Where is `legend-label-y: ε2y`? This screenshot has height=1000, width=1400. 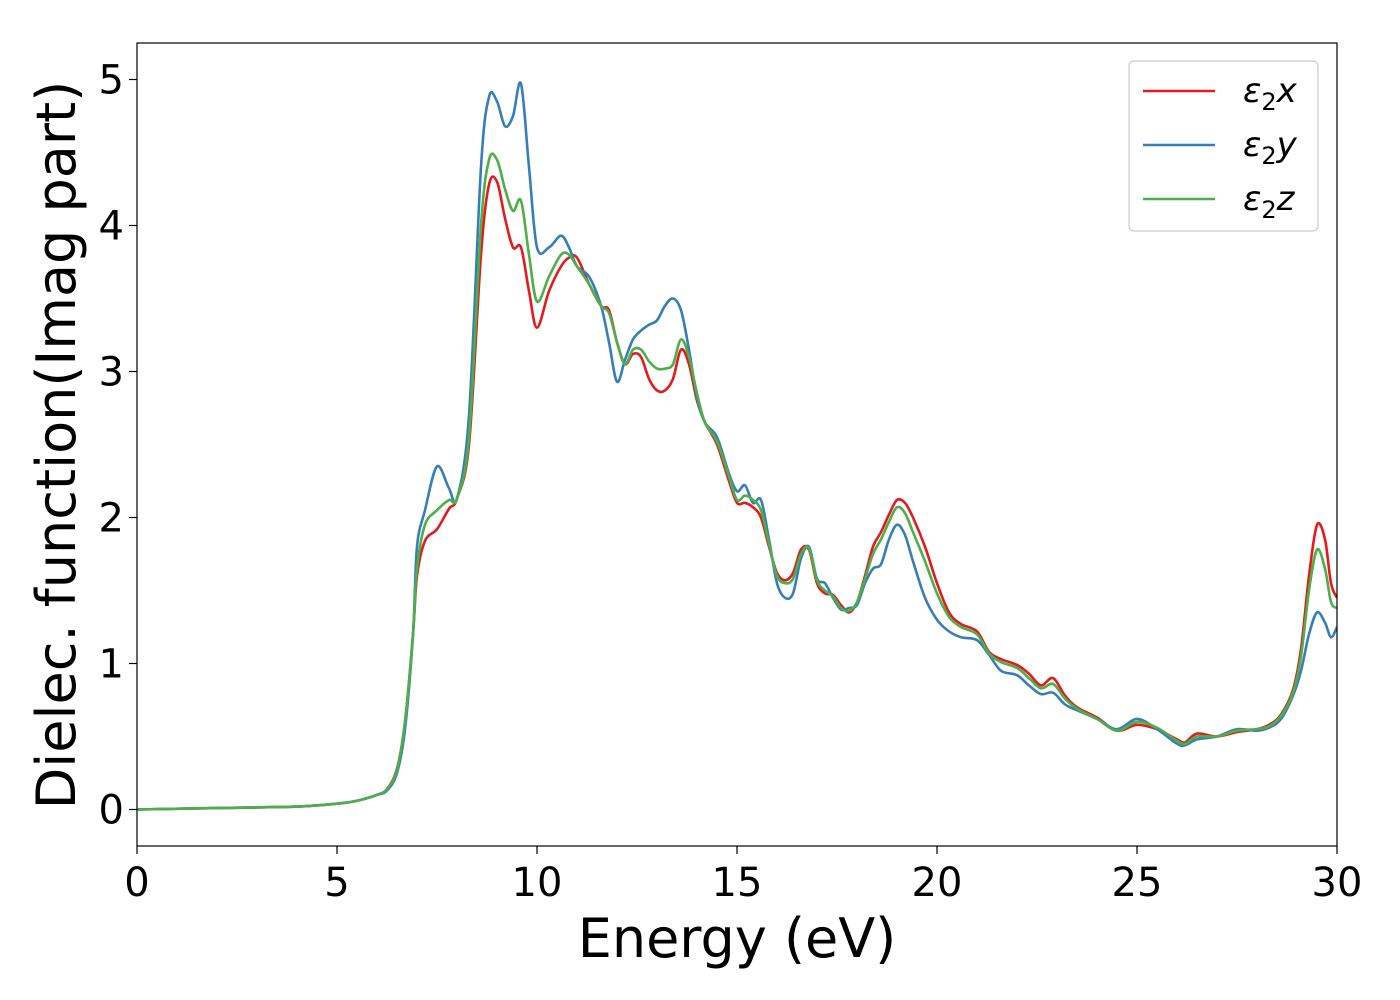 legend-label-y: ε2y is located at coordinates (1270, 147).